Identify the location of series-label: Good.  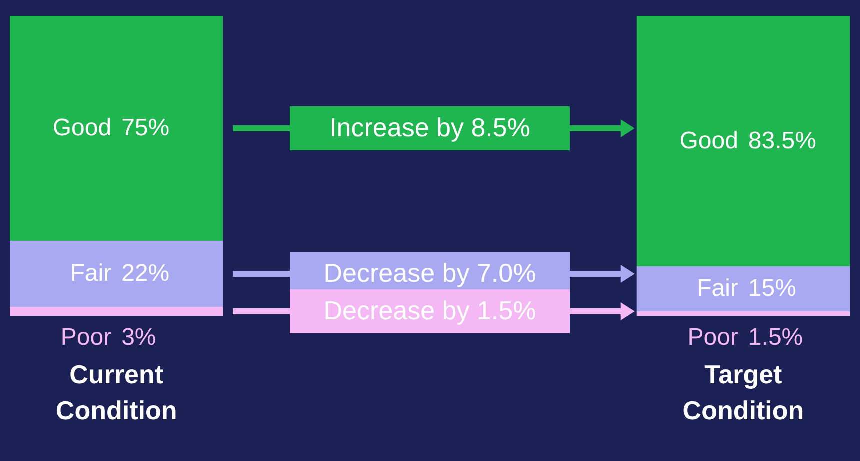
(82, 128).